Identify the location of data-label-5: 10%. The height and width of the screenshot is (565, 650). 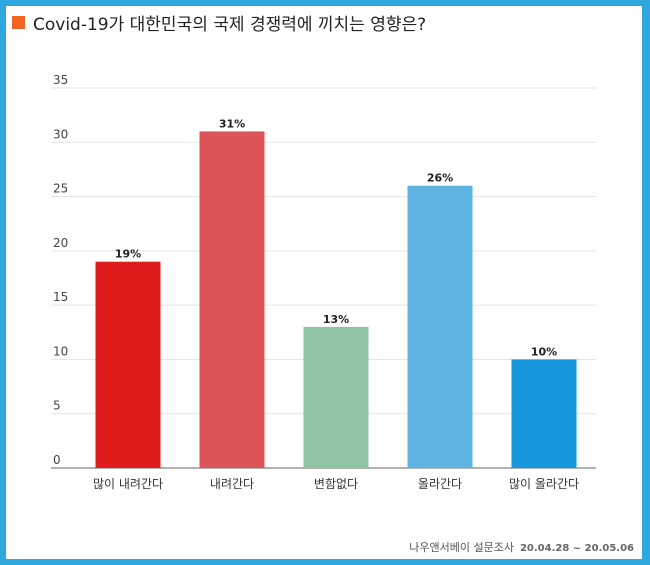
(544, 351).